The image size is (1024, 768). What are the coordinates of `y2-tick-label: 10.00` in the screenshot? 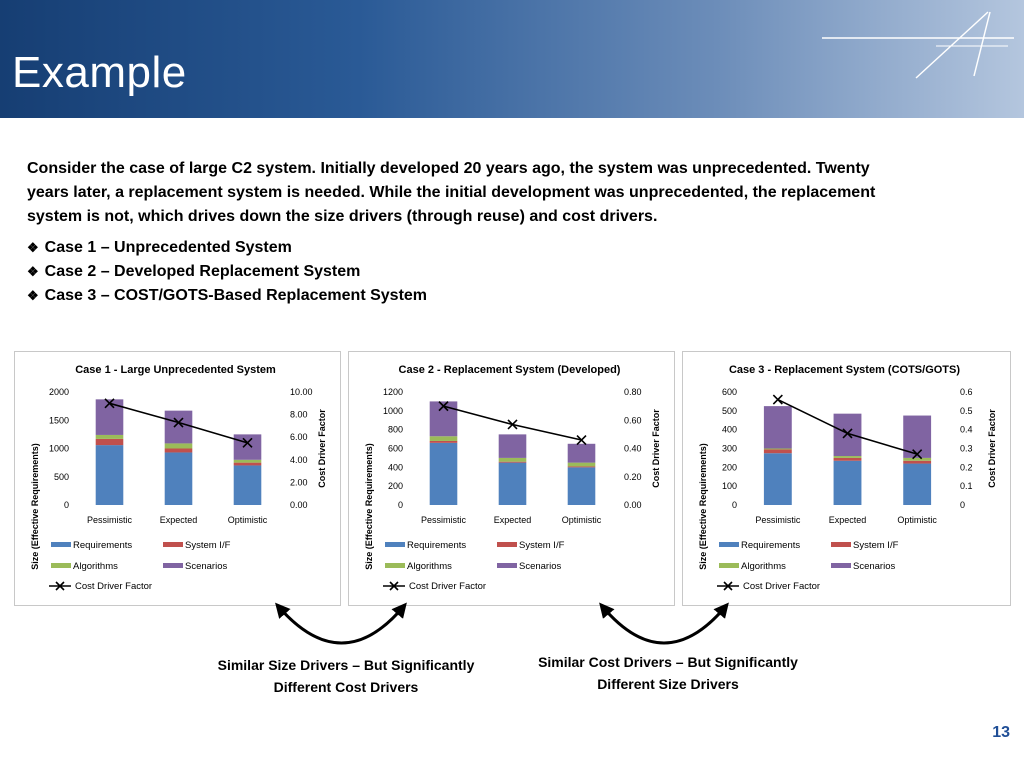 It's located at (301, 392).